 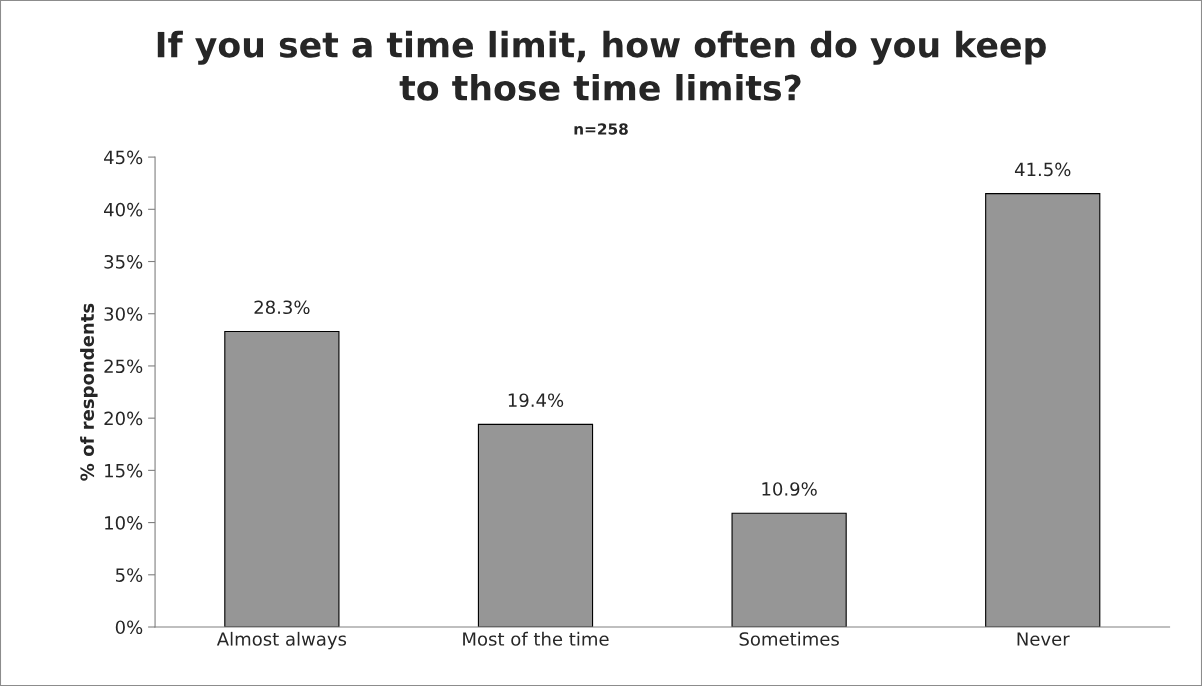 What do you see at coordinates (123, 366) in the screenshot?
I see `y-tick-label: 25%` at bounding box center [123, 366].